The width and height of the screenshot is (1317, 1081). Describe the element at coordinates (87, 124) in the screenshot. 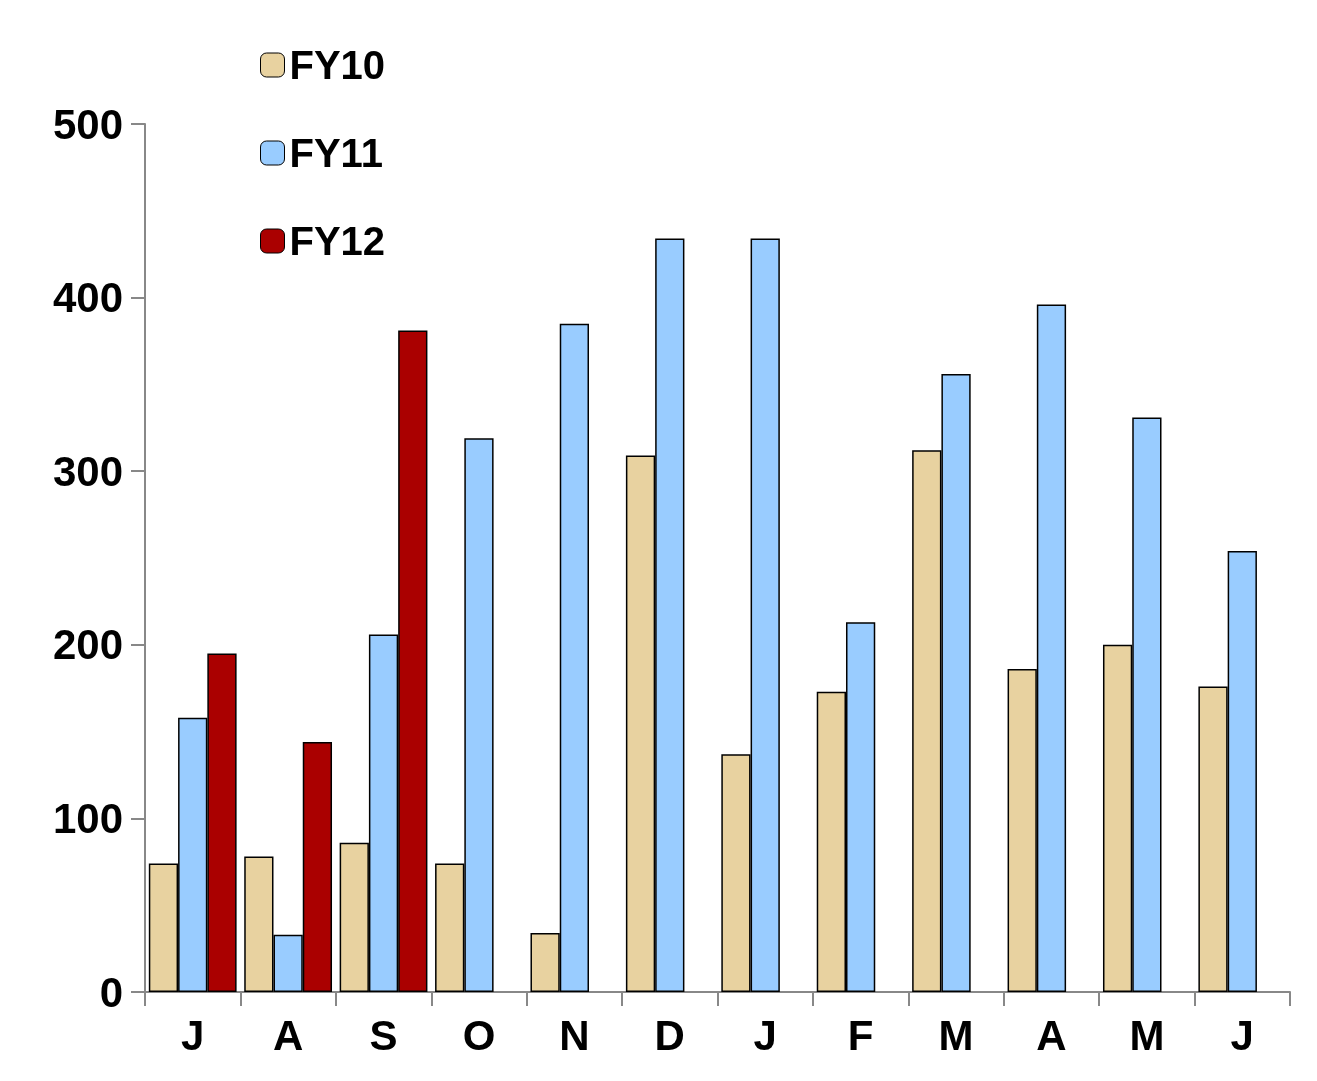

I see `y-tick-label: 500` at that location.